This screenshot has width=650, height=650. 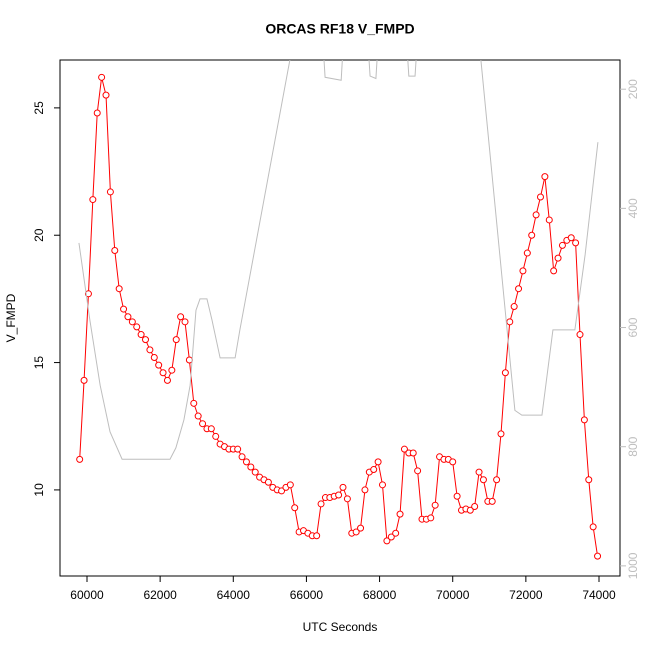 I want to click on y-tick-label: 25, so click(x=39, y=108).